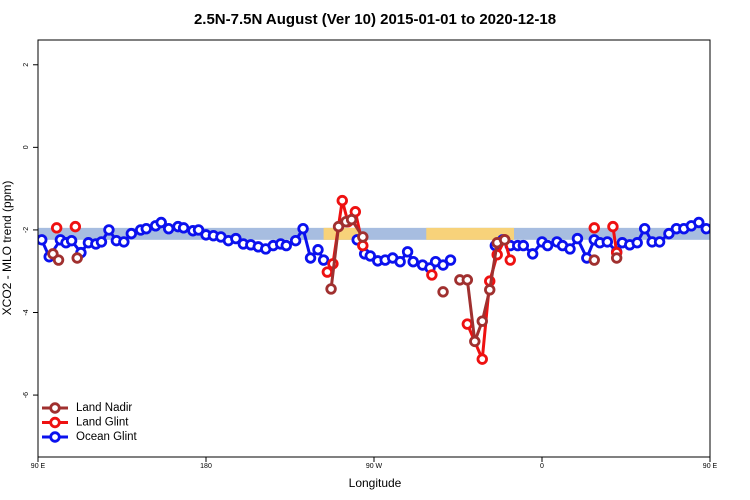 The width and height of the screenshot is (750, 500). I want to click on x-tick-label: 180, so click(206, 466).